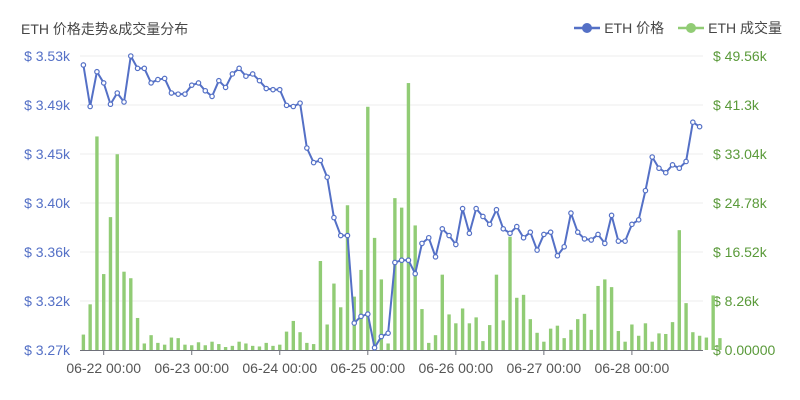  What do you see at coordinates (736, 301) in the screenshot?
I see `y-right-tick-label: $ 8.26k` at bounding box center [736, 301].